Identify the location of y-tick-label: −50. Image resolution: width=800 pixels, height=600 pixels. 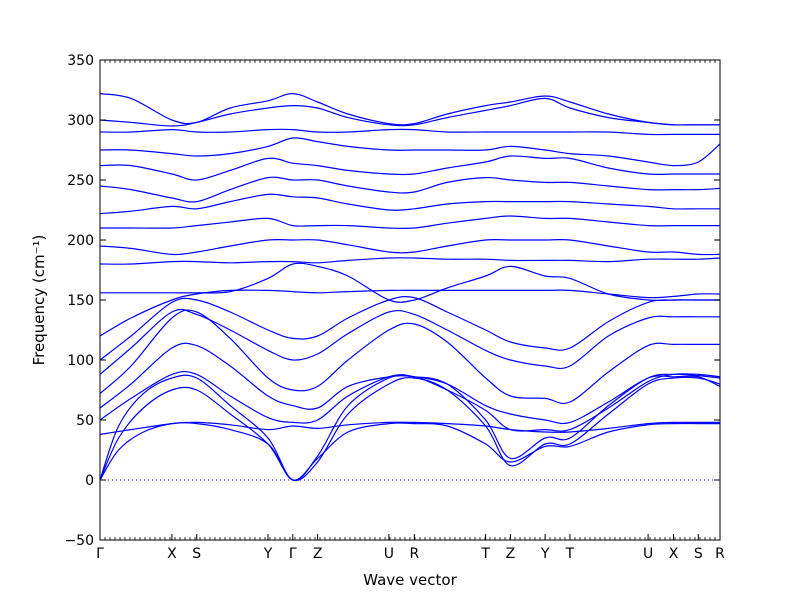
(79, 541).